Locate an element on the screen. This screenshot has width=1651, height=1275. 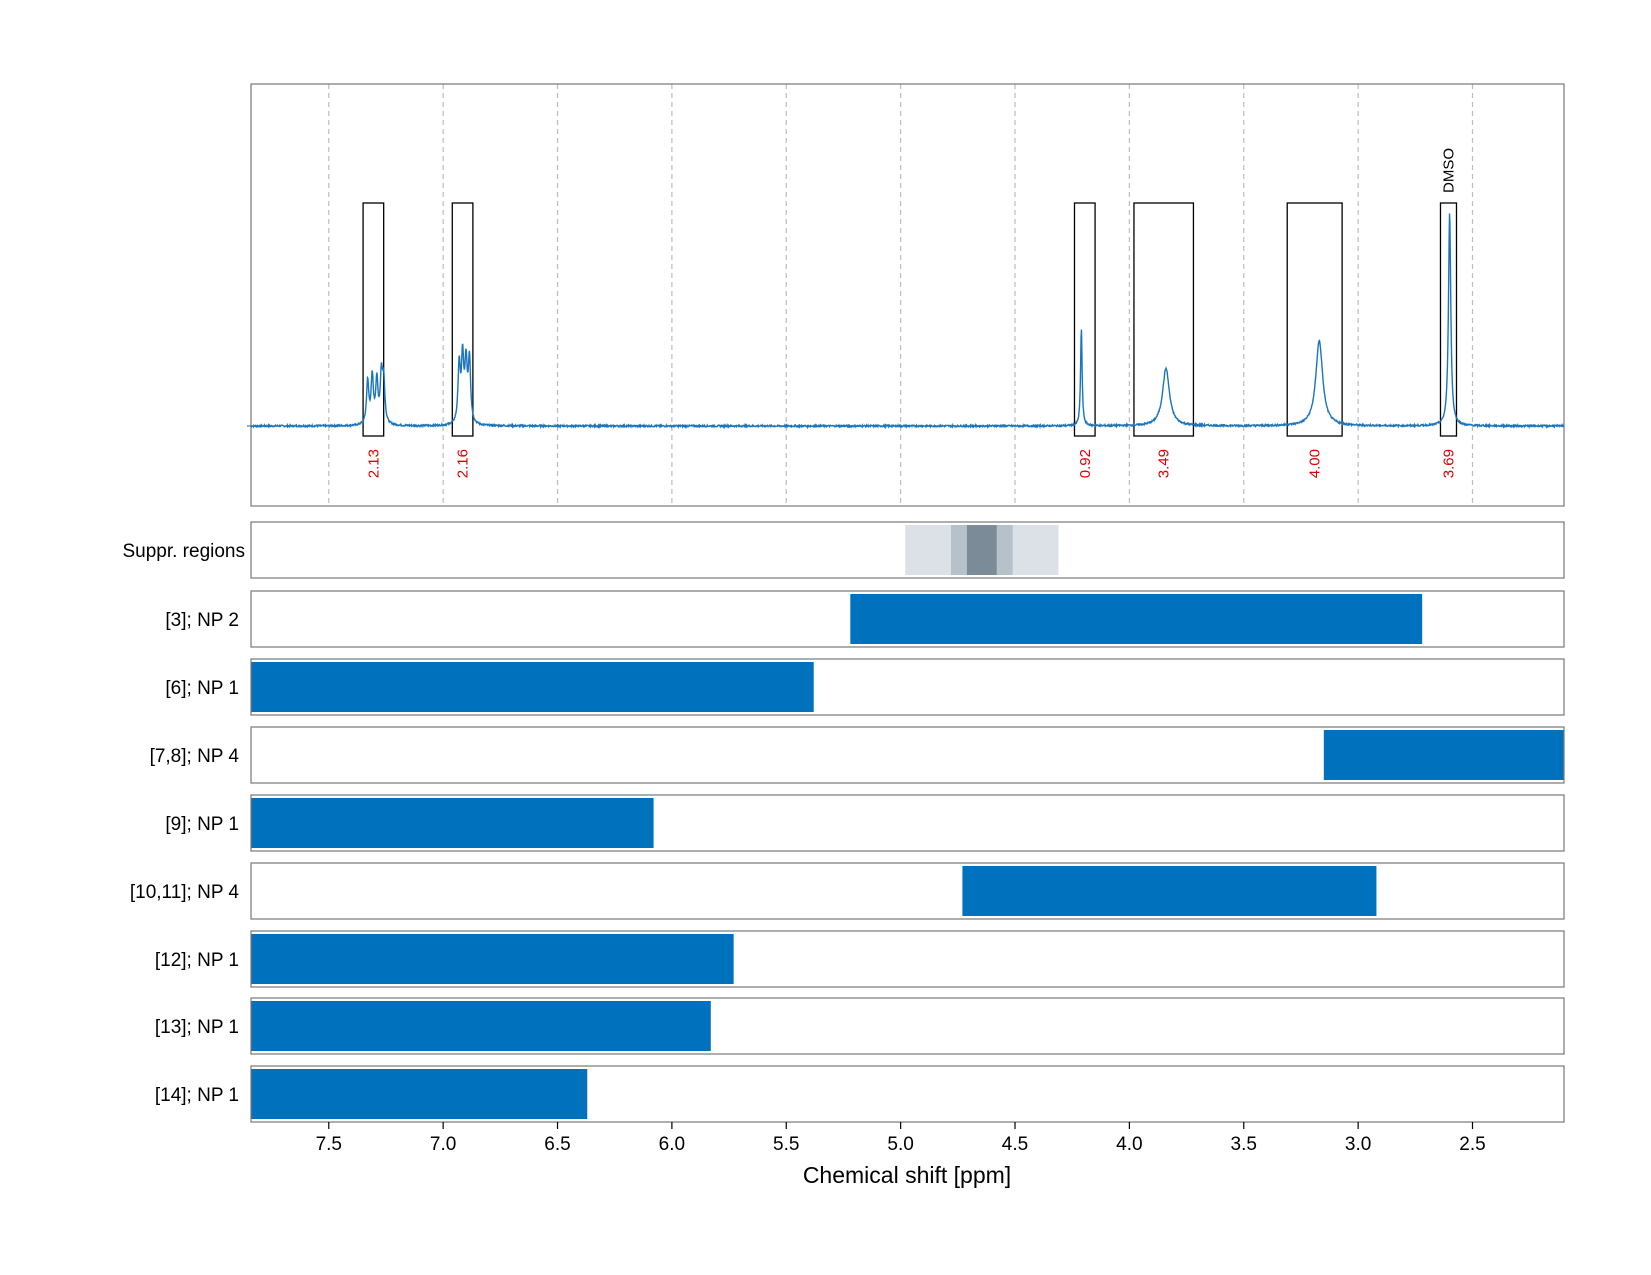
row-label: [7,8]; NP 4 is located at coordinates (195, 756).